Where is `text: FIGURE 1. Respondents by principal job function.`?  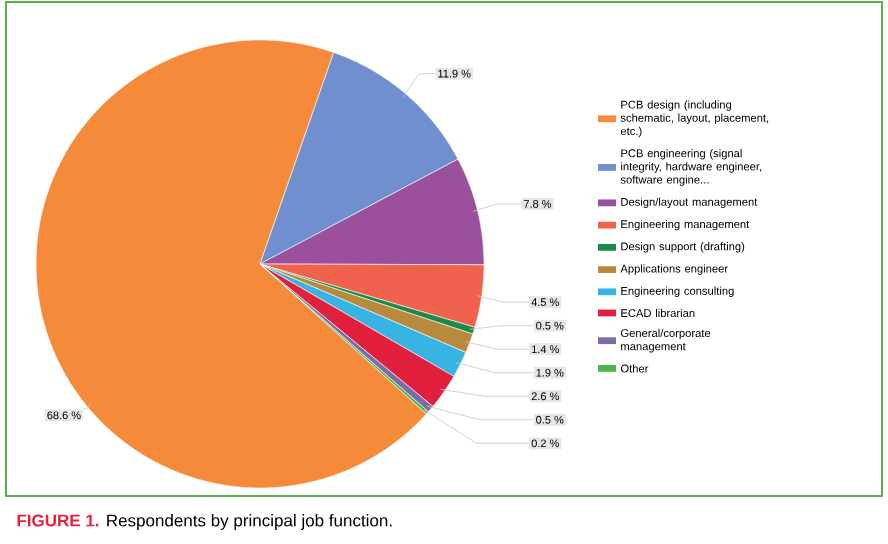
text: FIGURE 1. Respondents by principal job function. is located at coordinates (204, 522).